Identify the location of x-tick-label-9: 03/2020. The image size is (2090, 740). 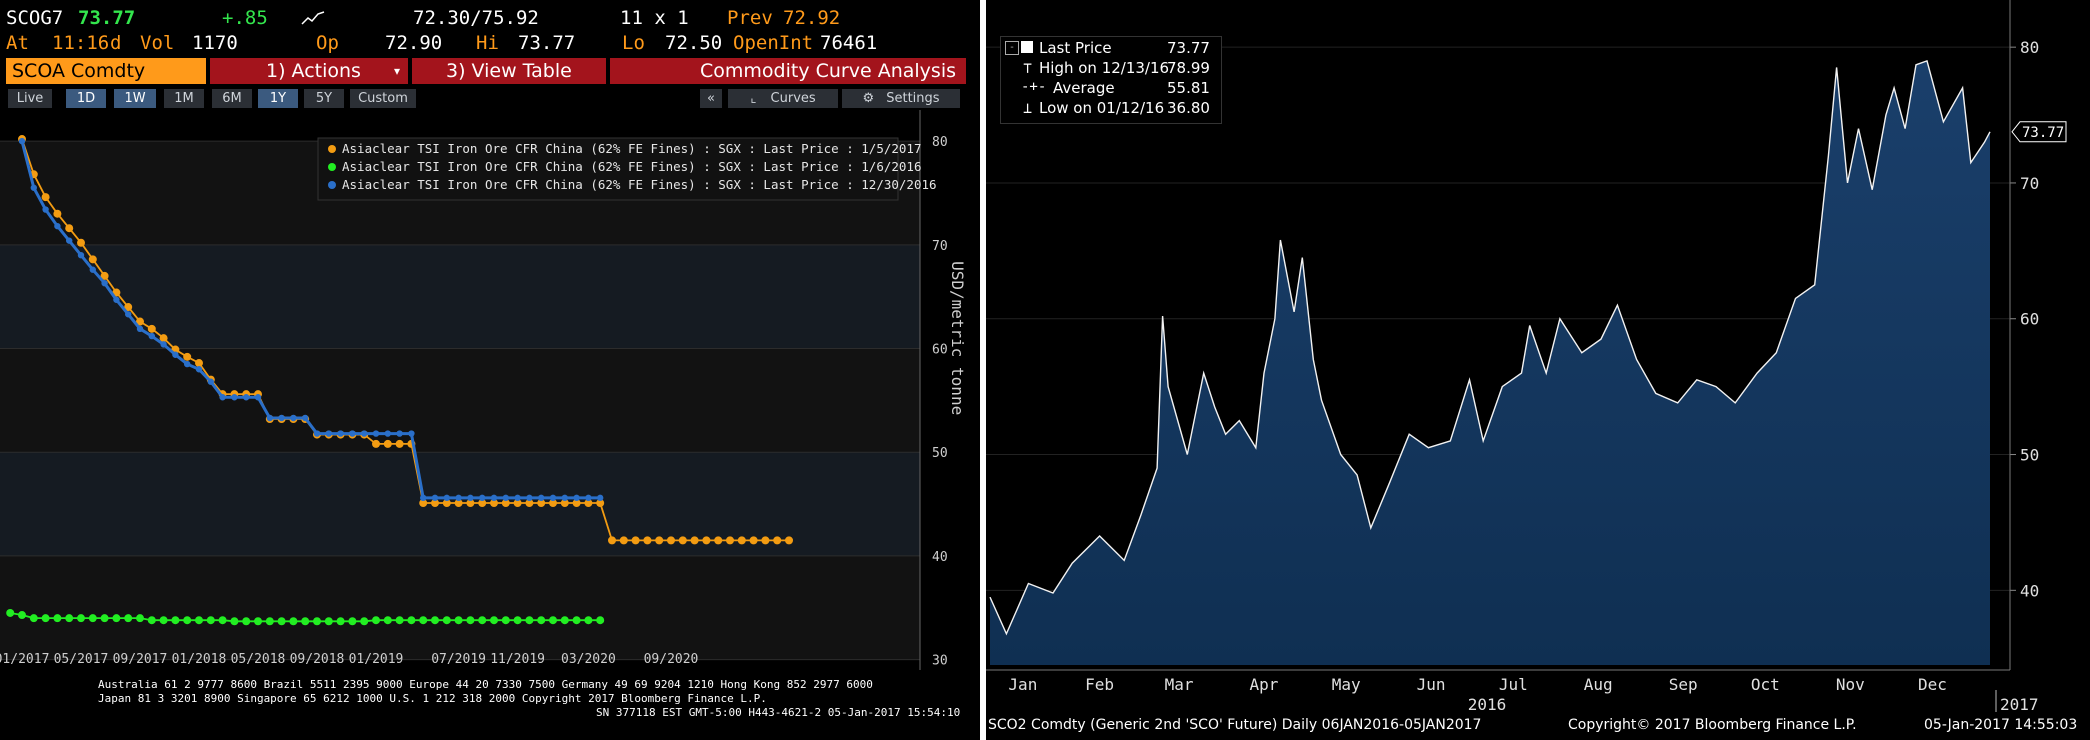
(588, 659).